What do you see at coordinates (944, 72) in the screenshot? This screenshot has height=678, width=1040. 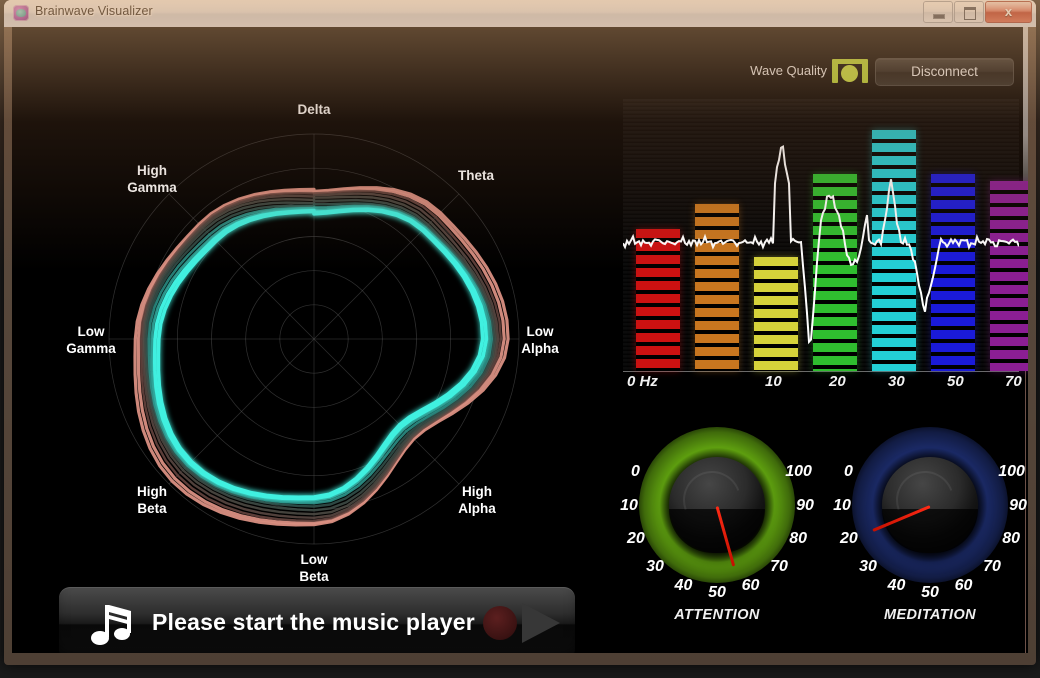 I see `disconnect-button: Disconnect` at bounding box center [944, 72].